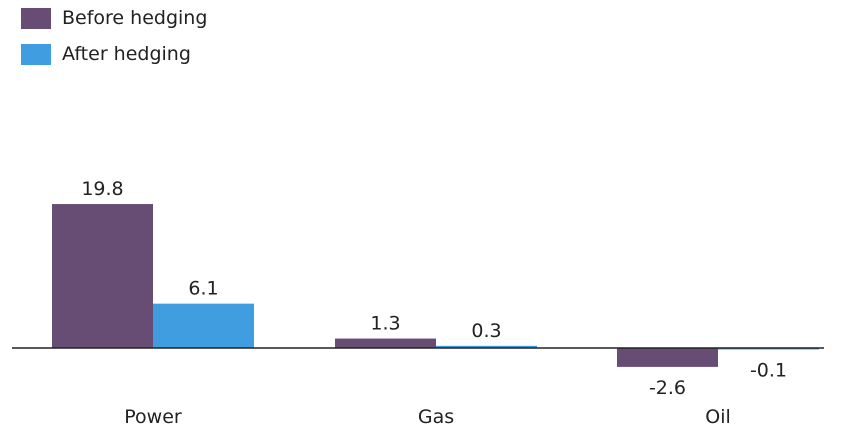  I want to click on bar-power-before-hedging, so click(102, 276).